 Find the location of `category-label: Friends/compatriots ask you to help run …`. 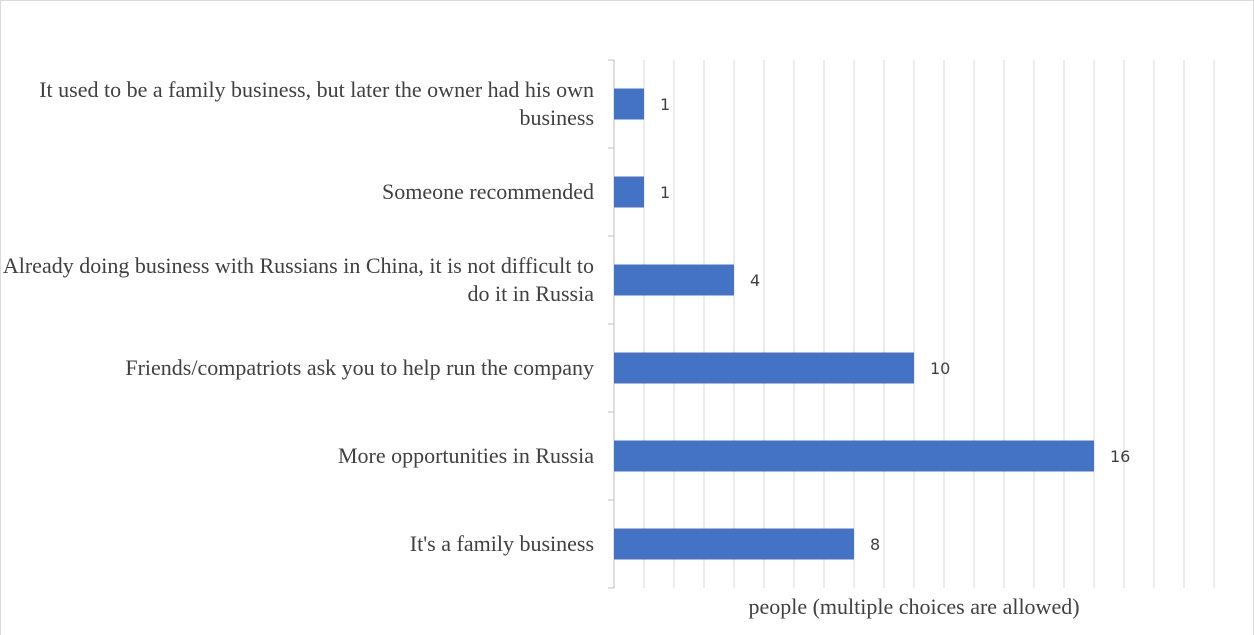

category-label: Friends/compatriots ask you to help run … is located at coordinates (359, 367).